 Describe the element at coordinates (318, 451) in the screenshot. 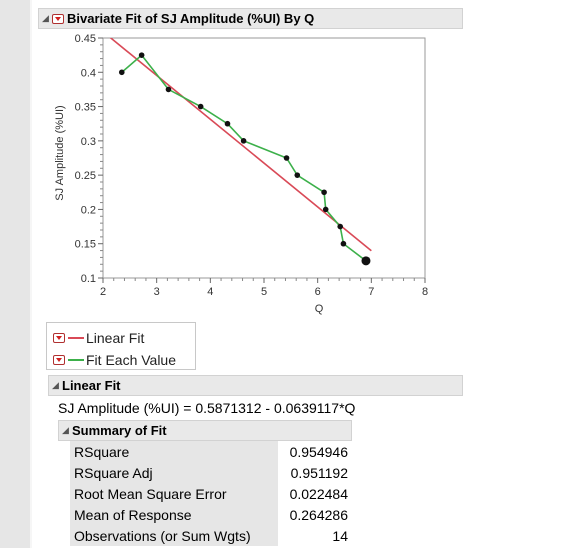

I see `row-value: 0.954946` at that location.